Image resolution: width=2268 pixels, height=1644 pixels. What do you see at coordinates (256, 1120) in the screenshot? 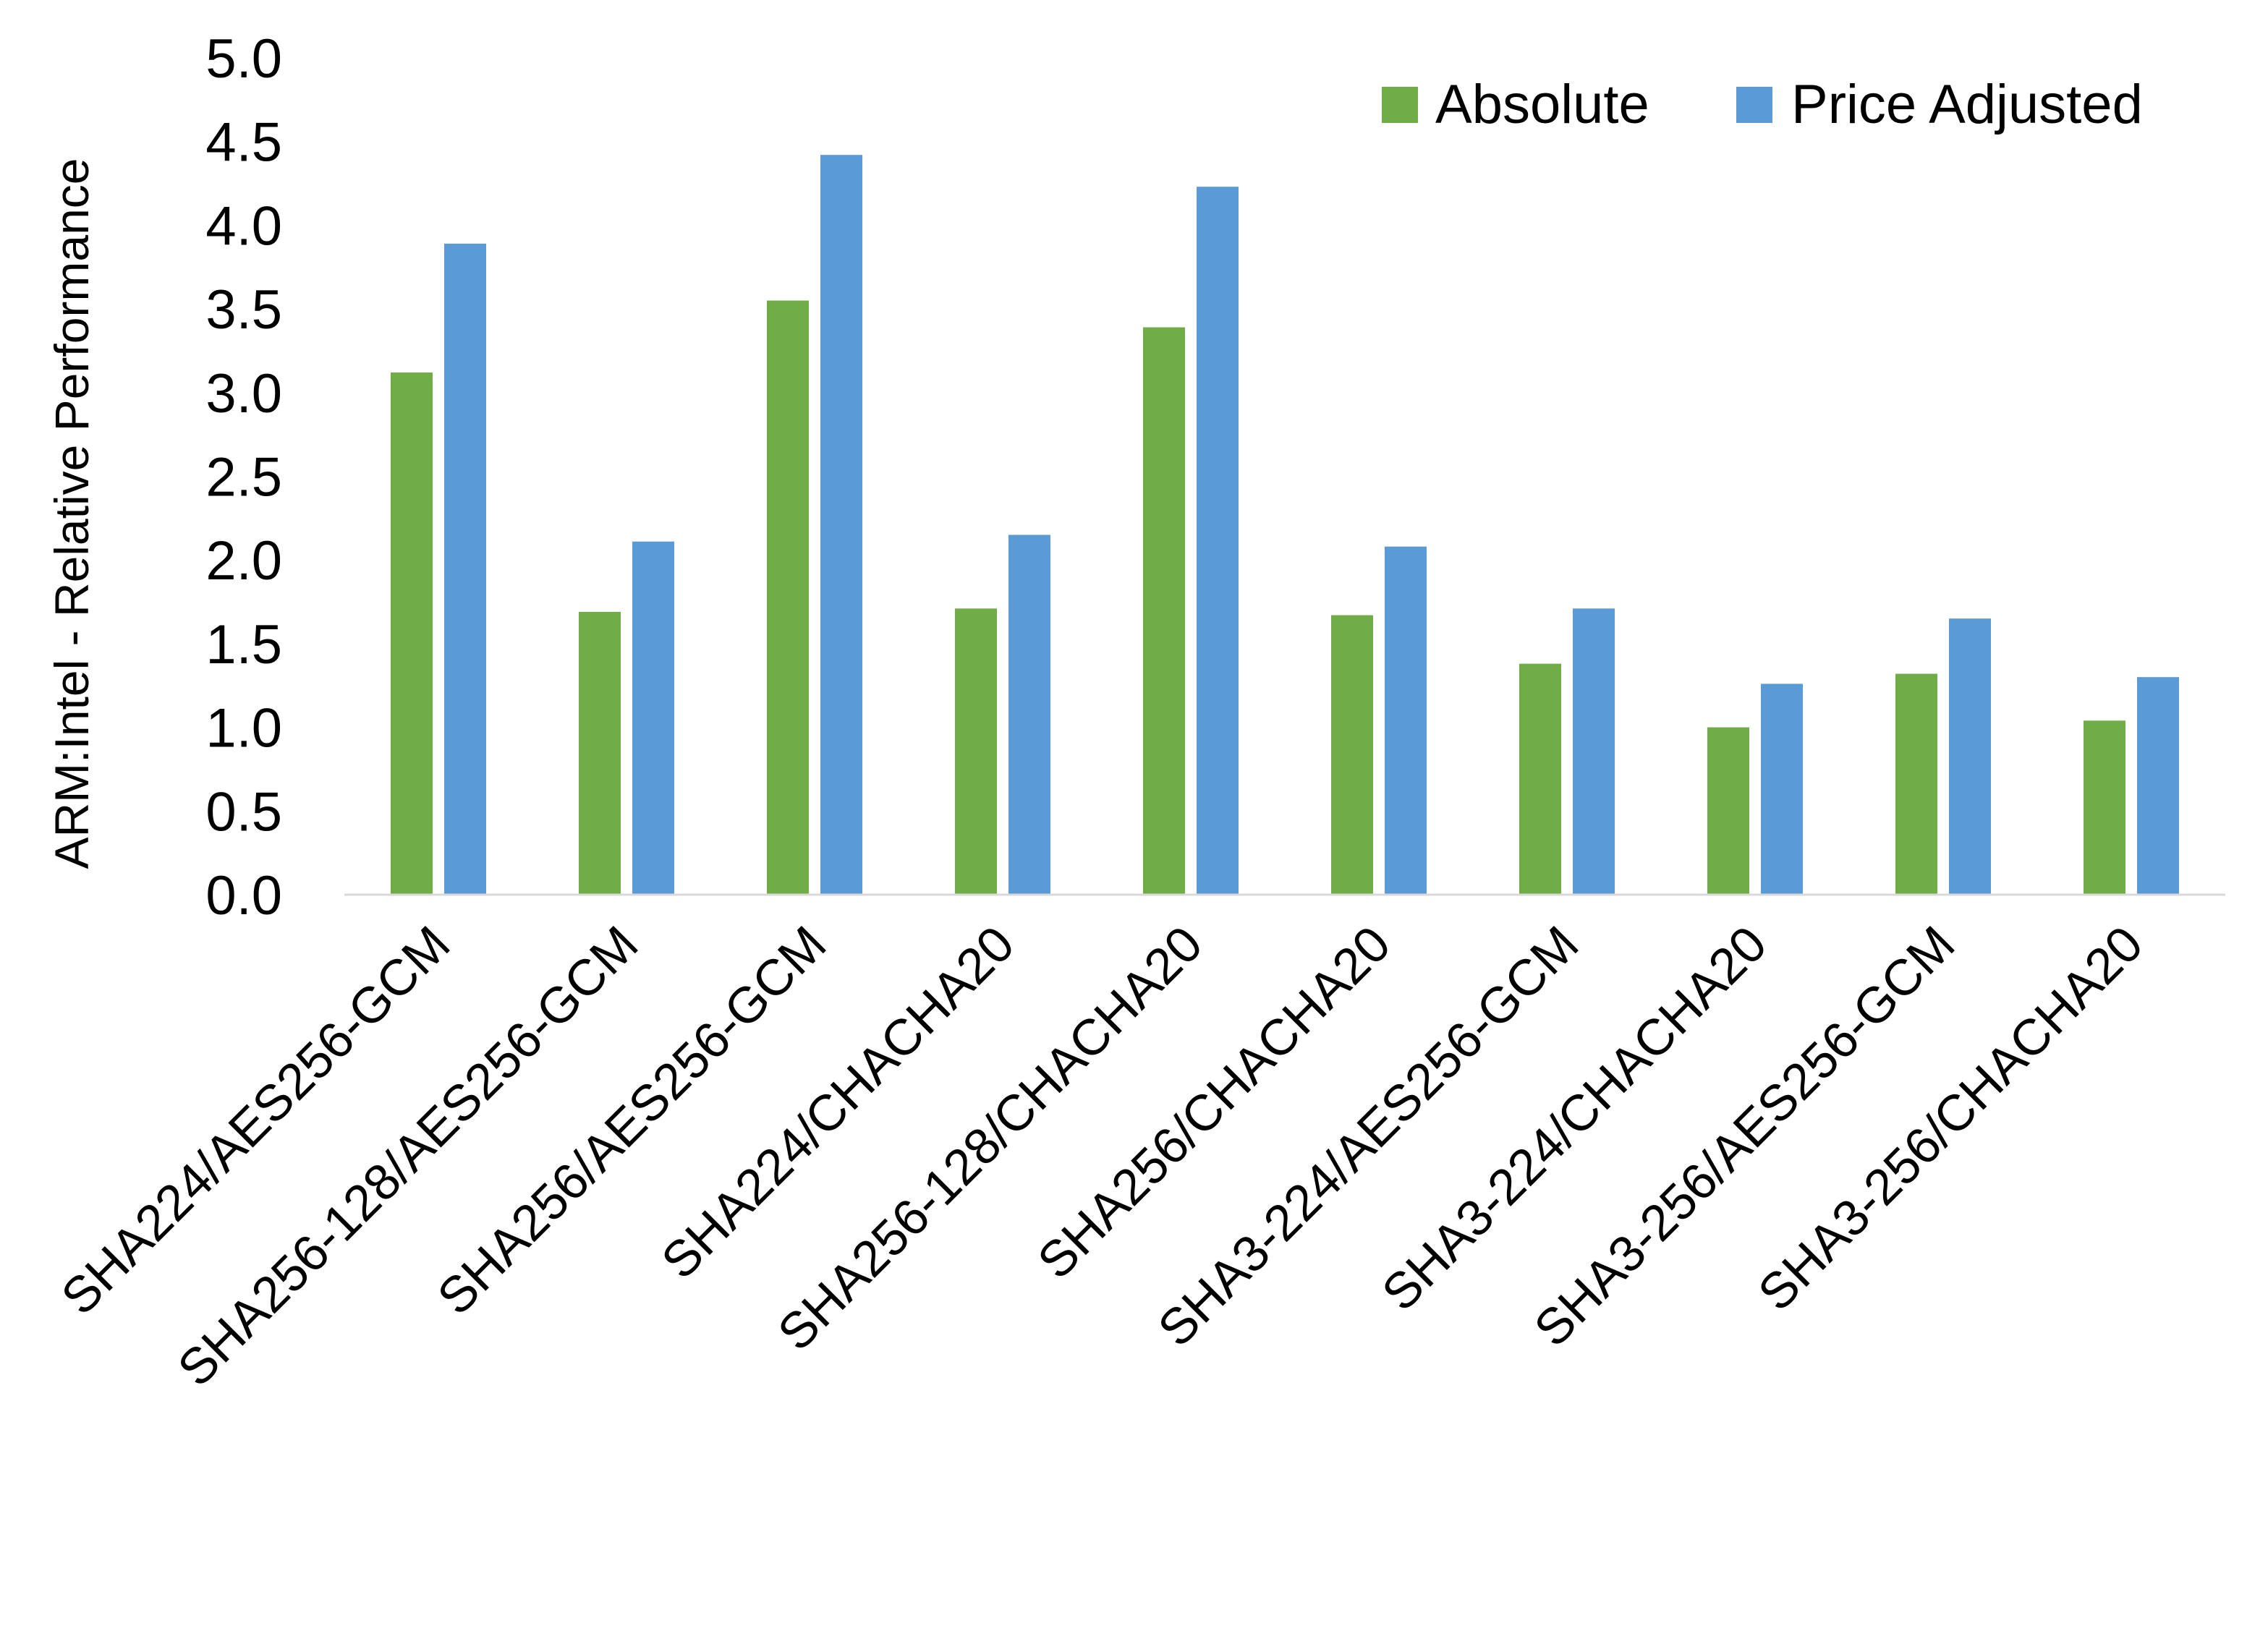
I see `x-tick-label: SHA224/AES256-GCM` at bounding box center [256, 1120].